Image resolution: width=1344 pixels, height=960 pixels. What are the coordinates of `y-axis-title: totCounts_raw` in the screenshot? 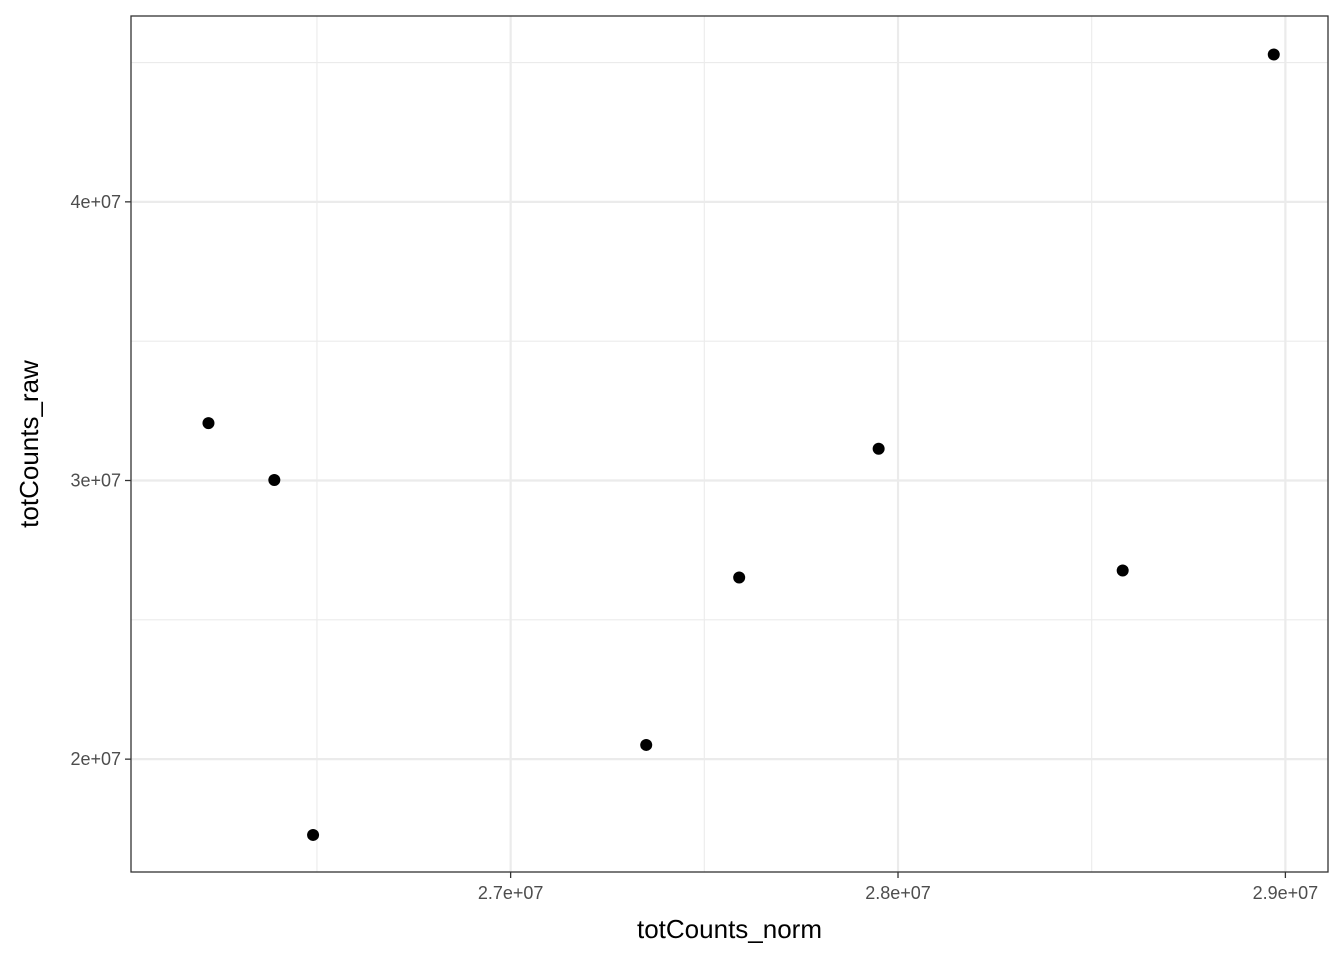 It's located at (29, 444).